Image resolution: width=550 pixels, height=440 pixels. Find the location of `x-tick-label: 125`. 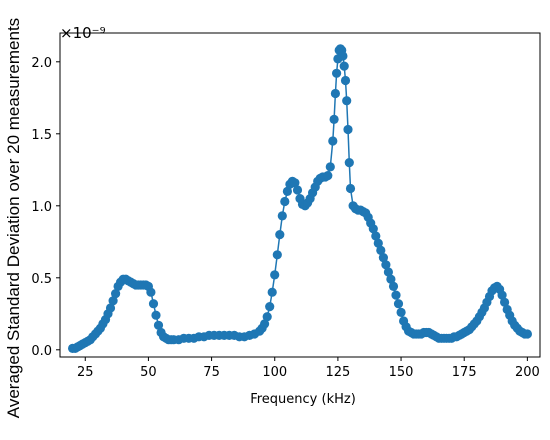

x-tick-label: 125 is located at coordinates (337, 372).